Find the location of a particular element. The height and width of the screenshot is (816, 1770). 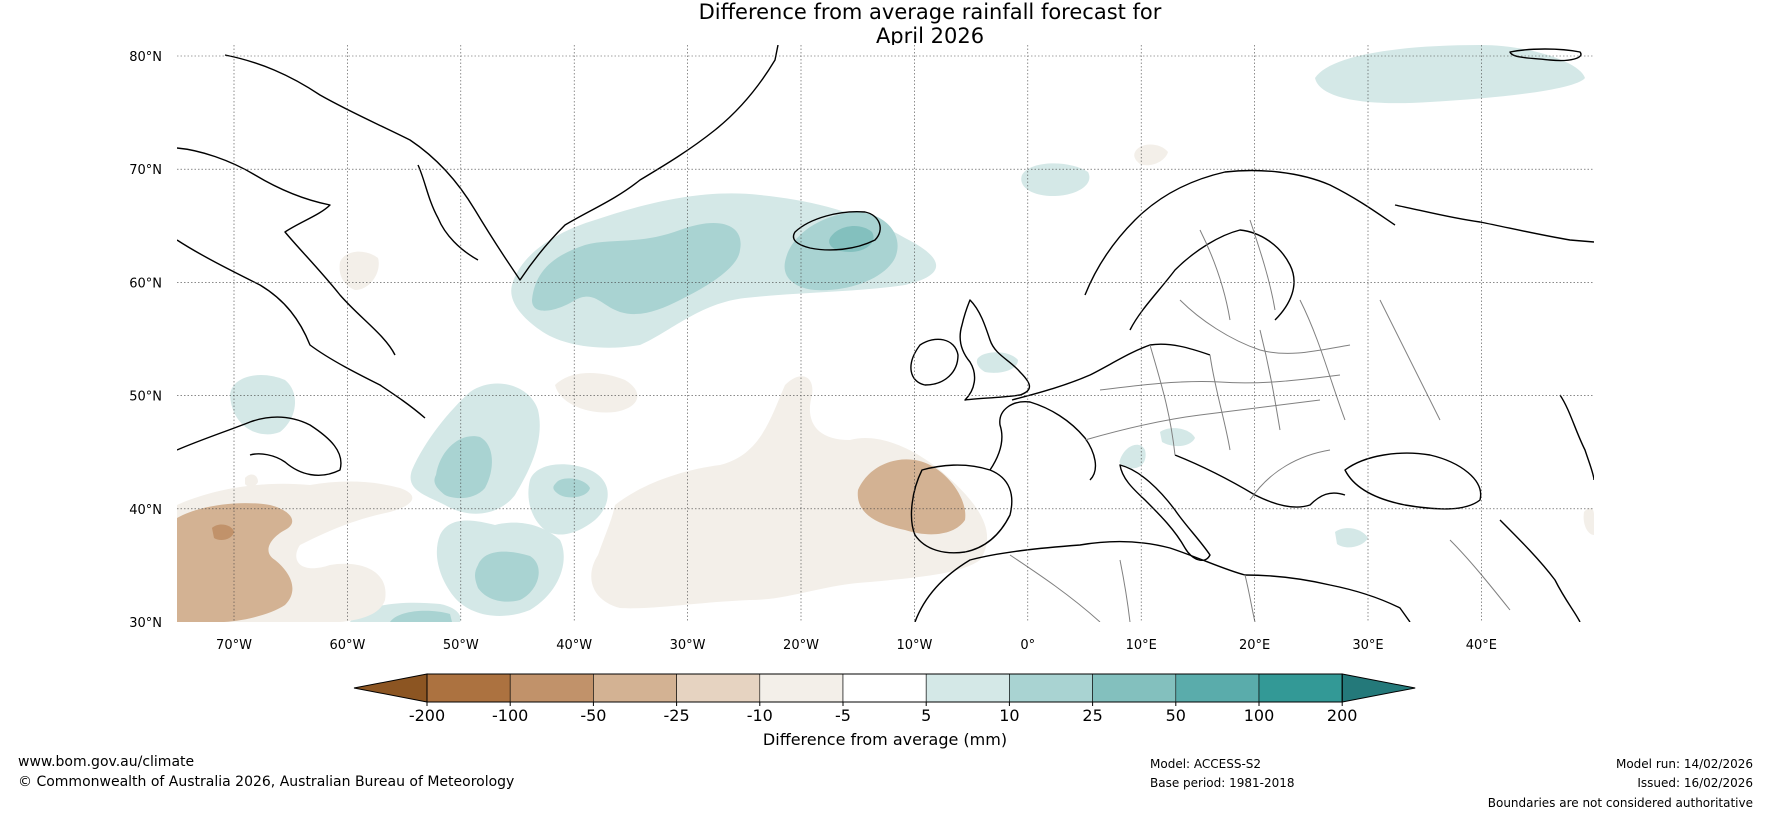

lat-label: 50°N is located at coordinates (145, 397).